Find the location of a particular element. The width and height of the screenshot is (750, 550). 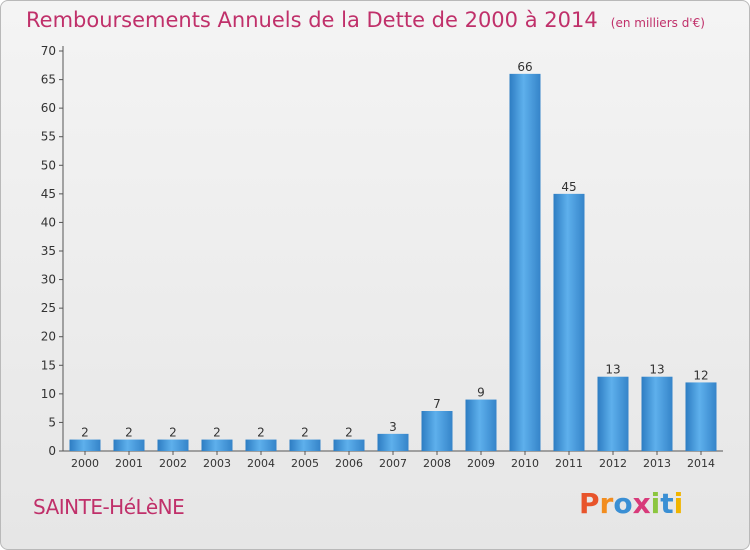

y-tick-label: 25 is located at coordinates (48, 308).